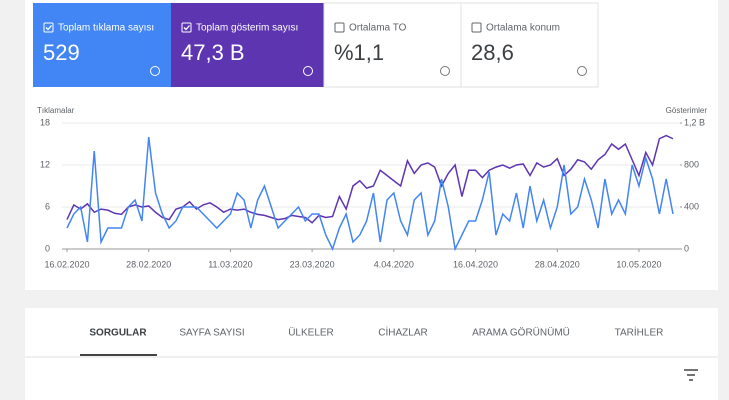 The image size is (729, 400). What do you see at coordinates (66, 264) in the screenshot?
I see `x-tick-label: 16.02.2020` at bounding box center [66, 264].